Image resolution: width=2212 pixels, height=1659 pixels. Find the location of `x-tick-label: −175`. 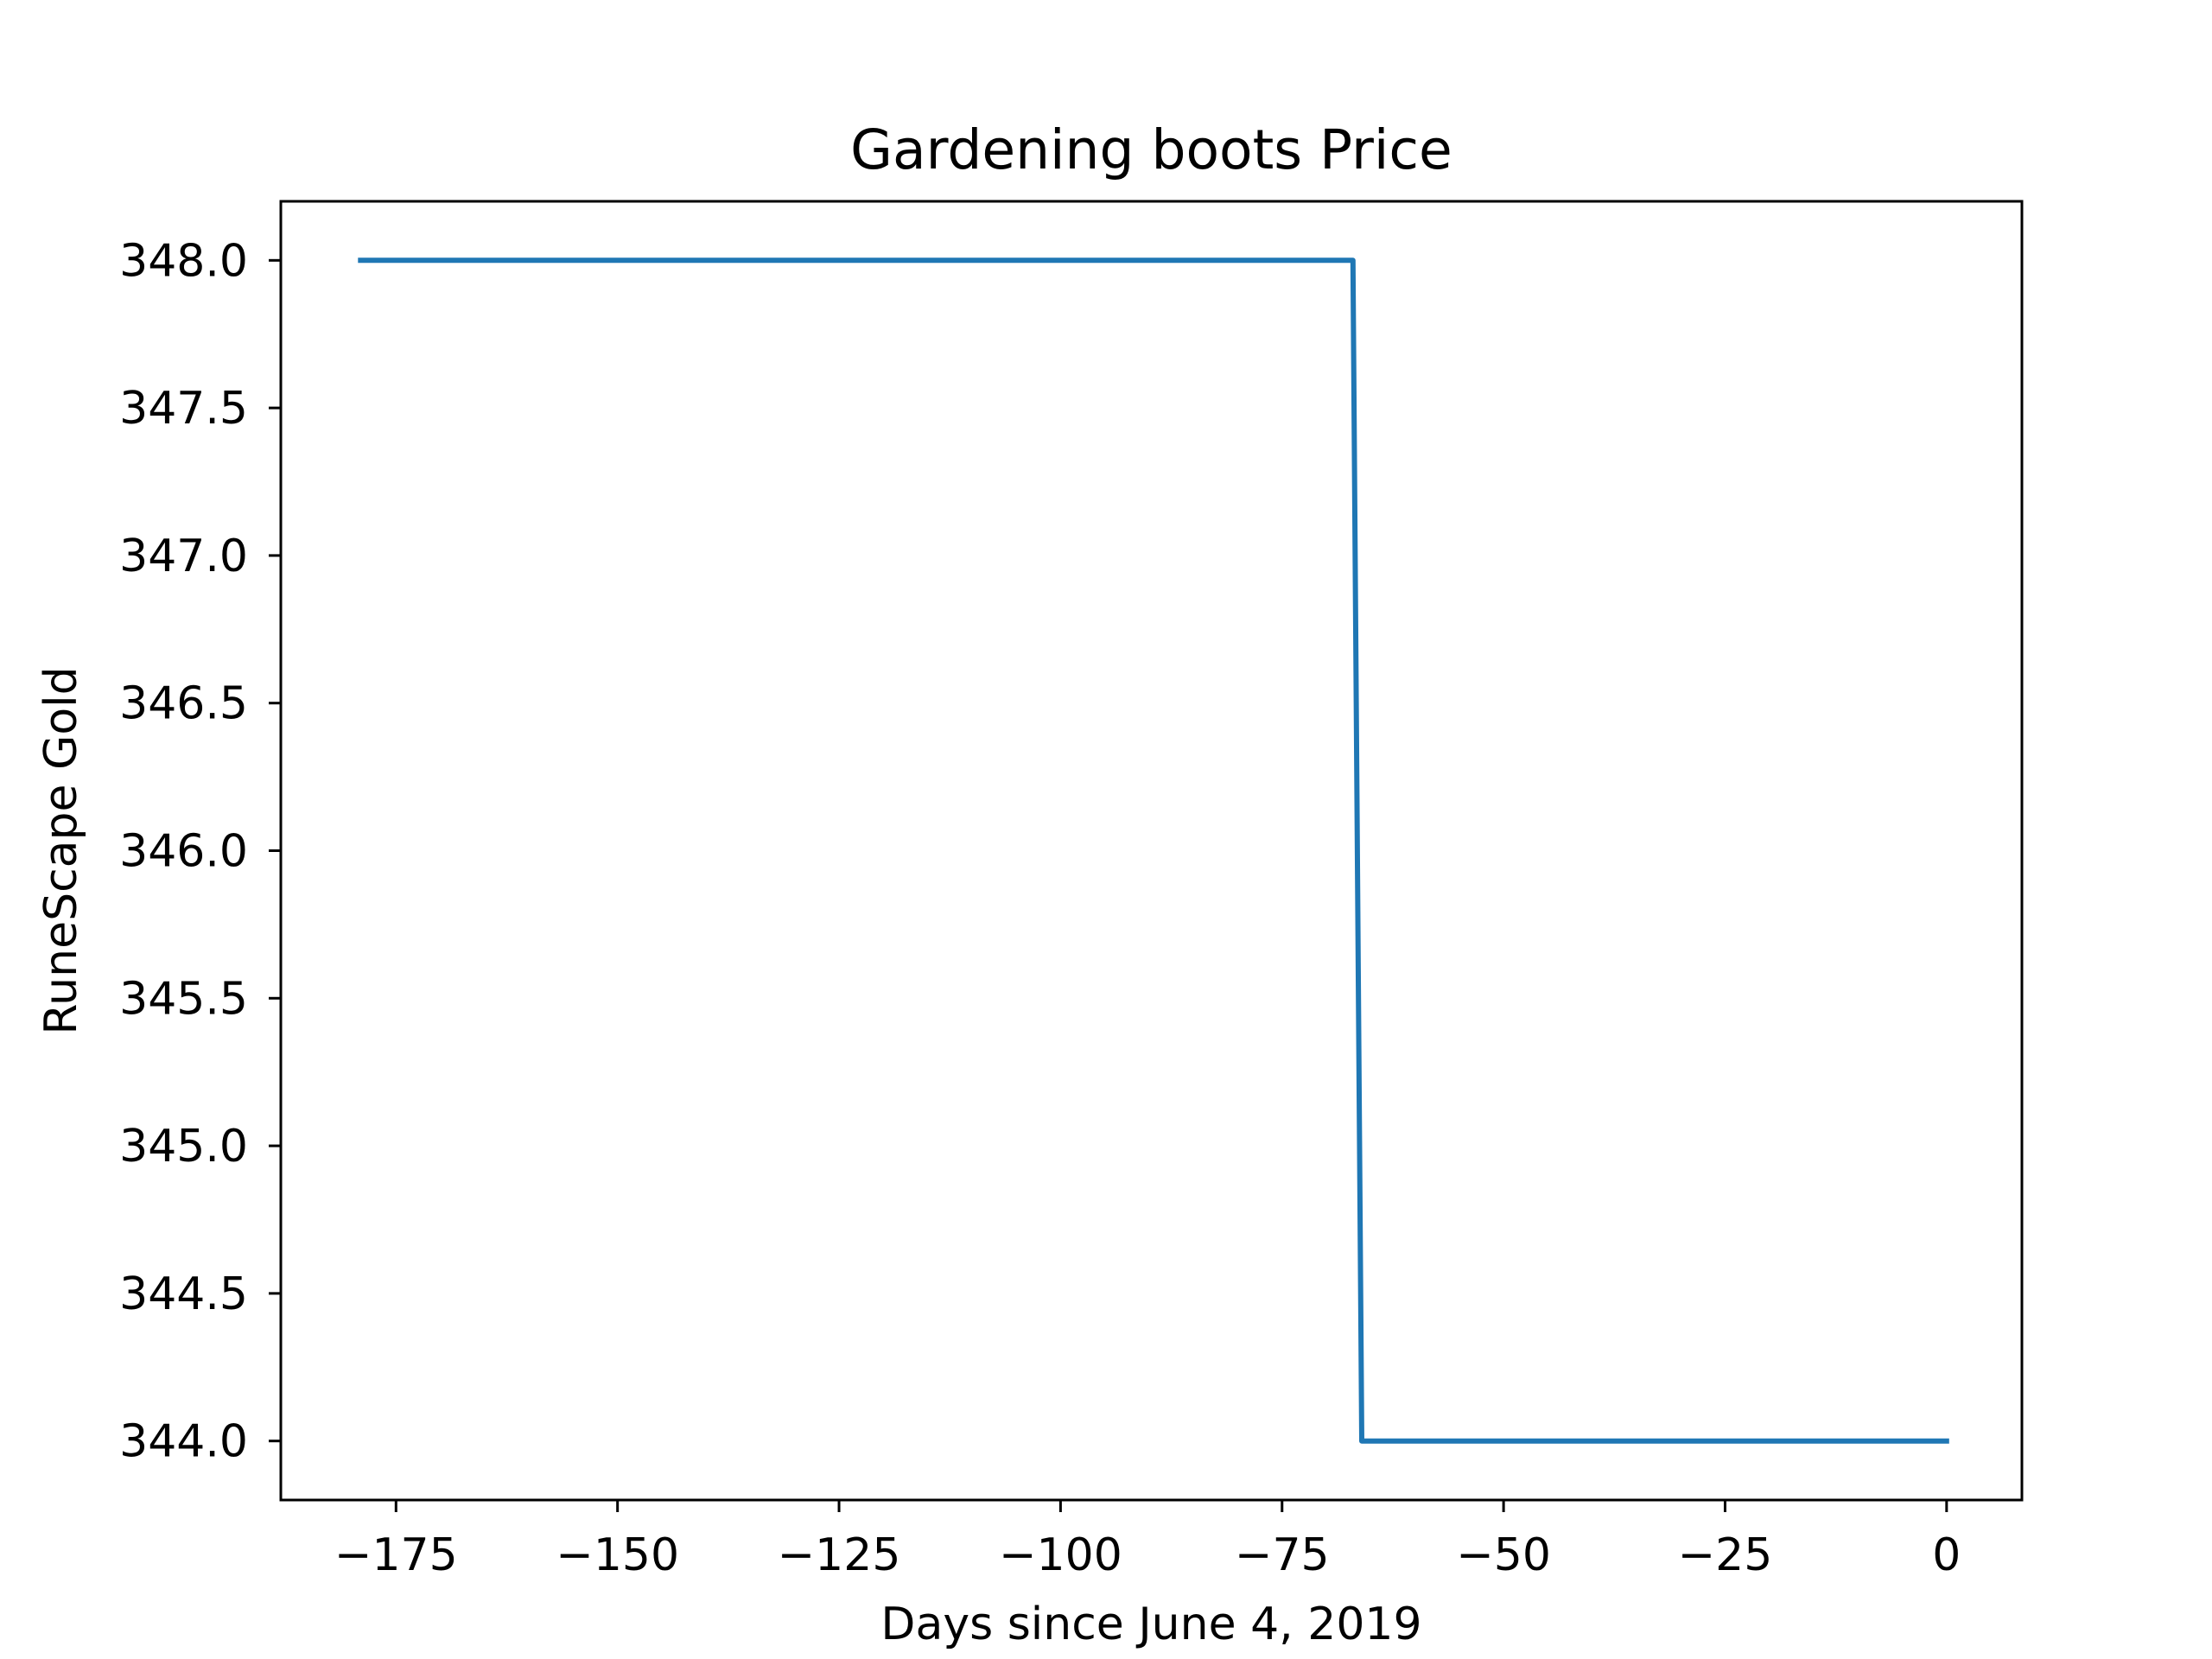

x-tick-label: −175 is located at coordinates (396, 1555).